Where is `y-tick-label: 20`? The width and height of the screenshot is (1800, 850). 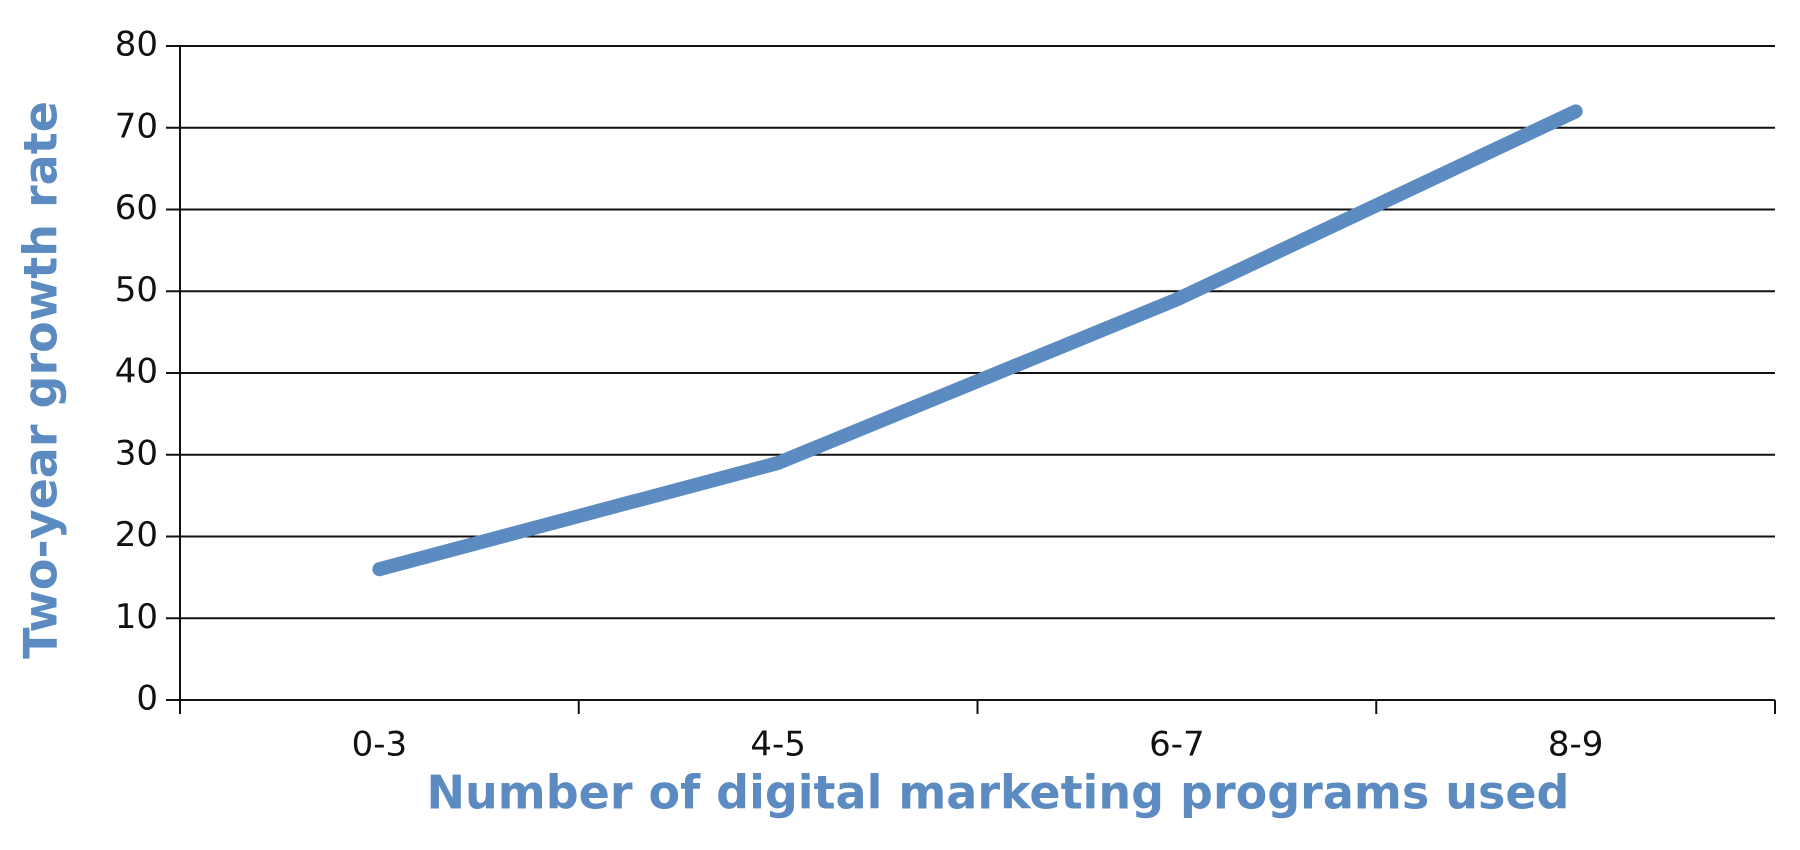
y-tick-label: 20 is located at coordinates (136, 535).